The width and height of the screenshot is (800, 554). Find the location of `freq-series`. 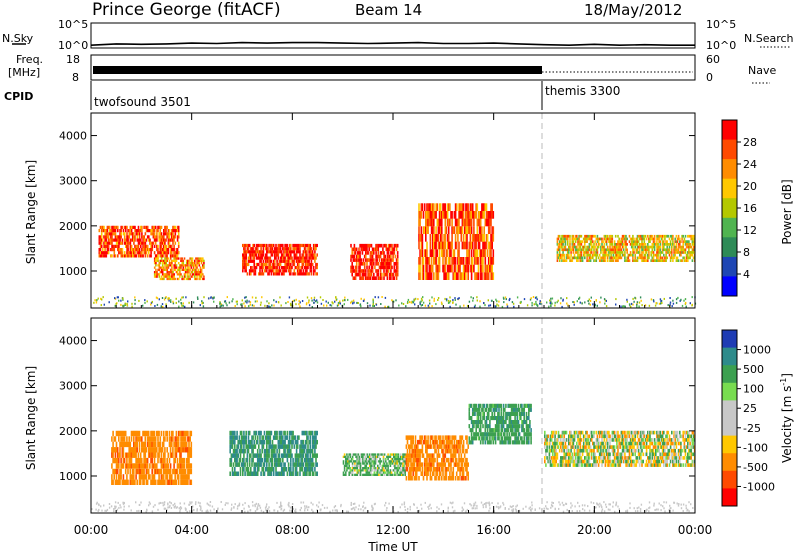

freq-series is located at coordinates (317, 70).